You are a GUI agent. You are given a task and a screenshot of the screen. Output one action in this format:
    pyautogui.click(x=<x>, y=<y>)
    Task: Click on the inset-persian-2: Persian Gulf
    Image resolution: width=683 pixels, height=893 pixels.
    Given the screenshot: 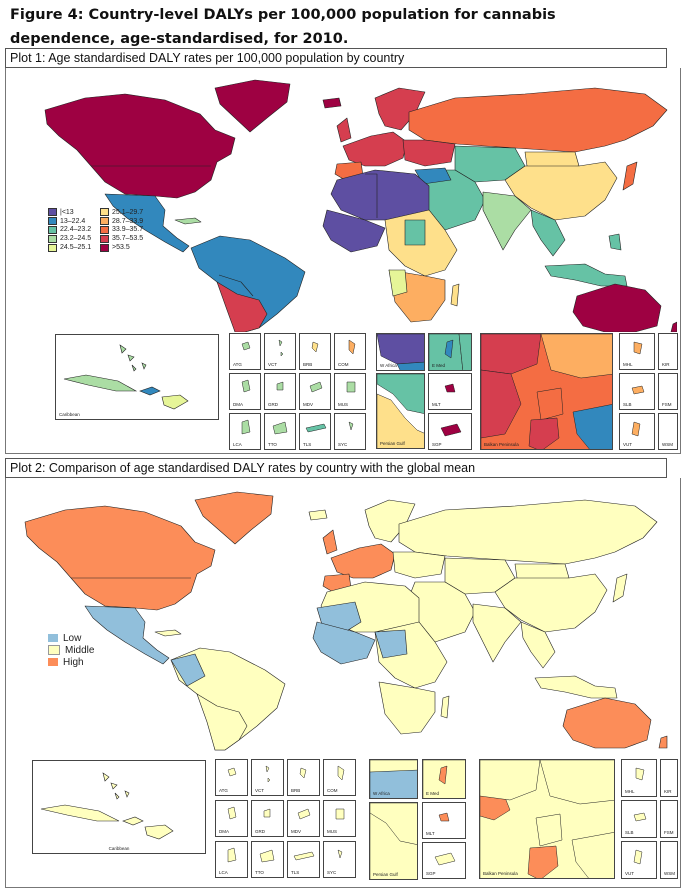 What is the action you would take?
    pyautogui.click(x=393, y=841)
    